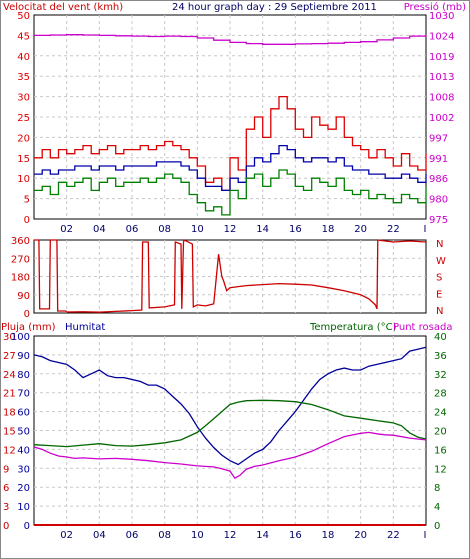  What do you see at coordinates (439, 278) in the screenshot?
I see `compass-label: S` at bounding box center [439, 278].